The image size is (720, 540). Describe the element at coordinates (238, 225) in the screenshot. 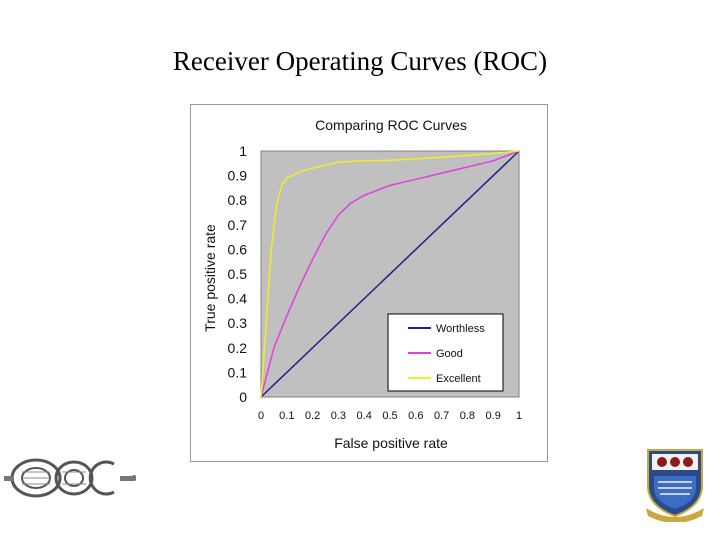

I see `y-tick-label: 0.7` at that location.